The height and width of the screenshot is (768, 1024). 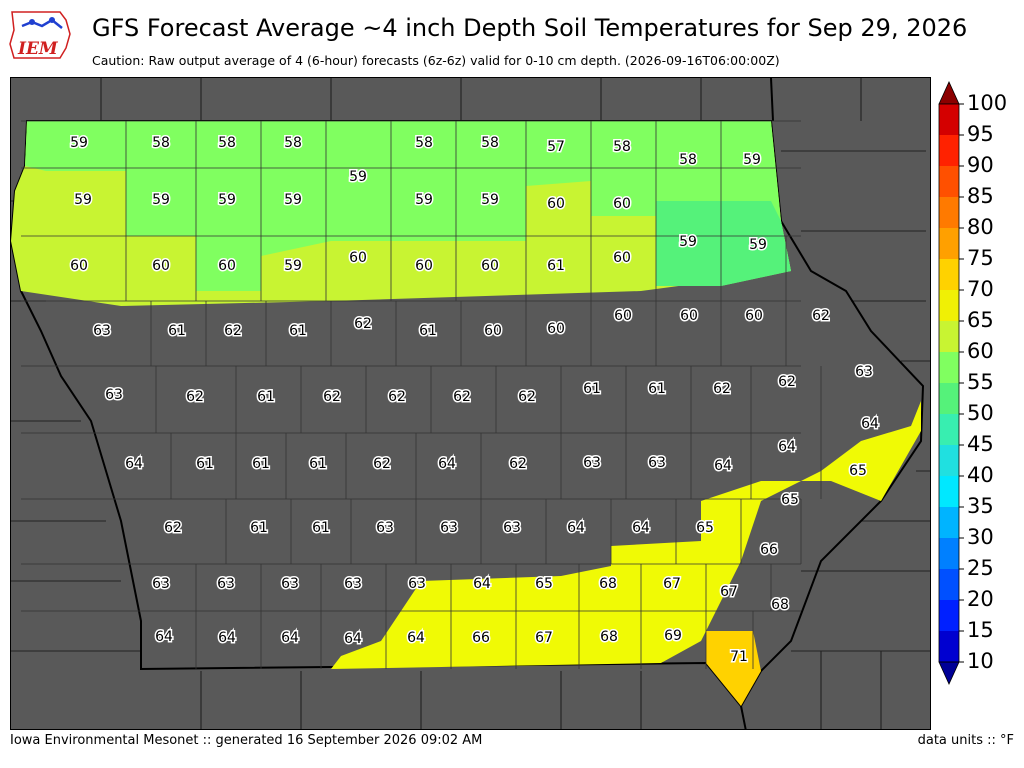 I want to click on colorbar-tick-label: 30, so click(x=980, y=537).